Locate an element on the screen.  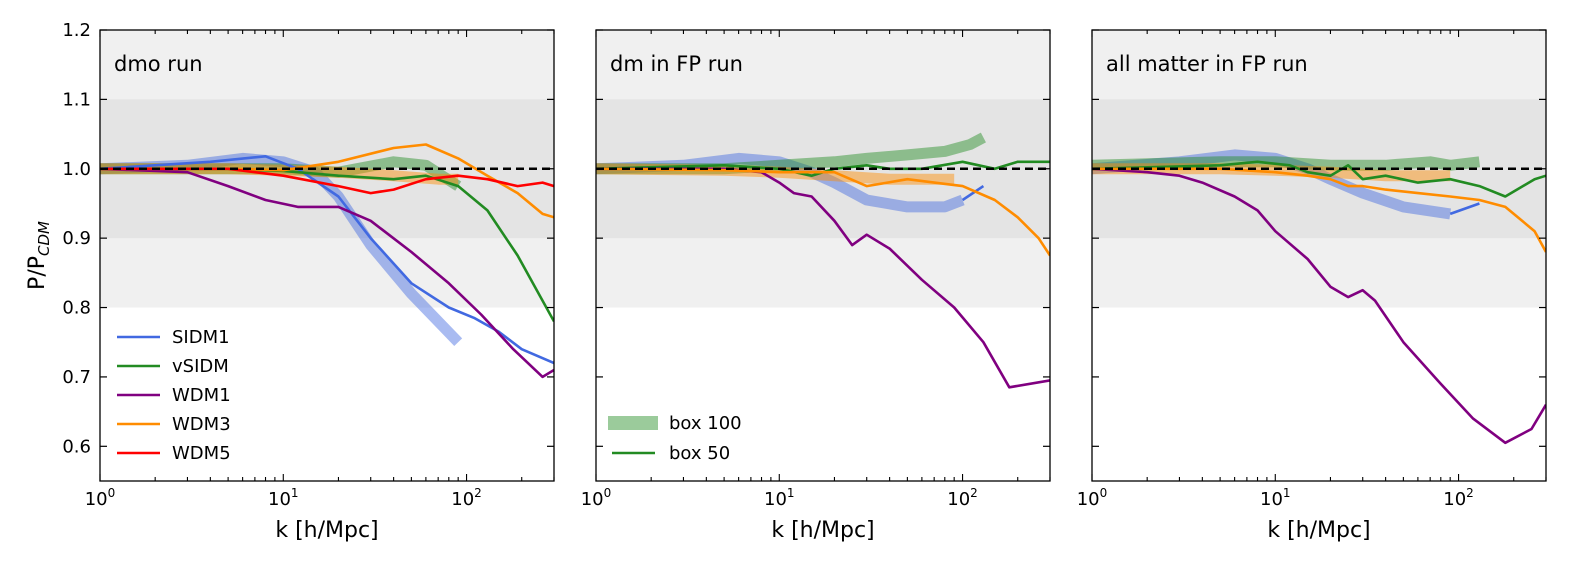
panel-title: dm in FP run is located at coordinates (676, 64).